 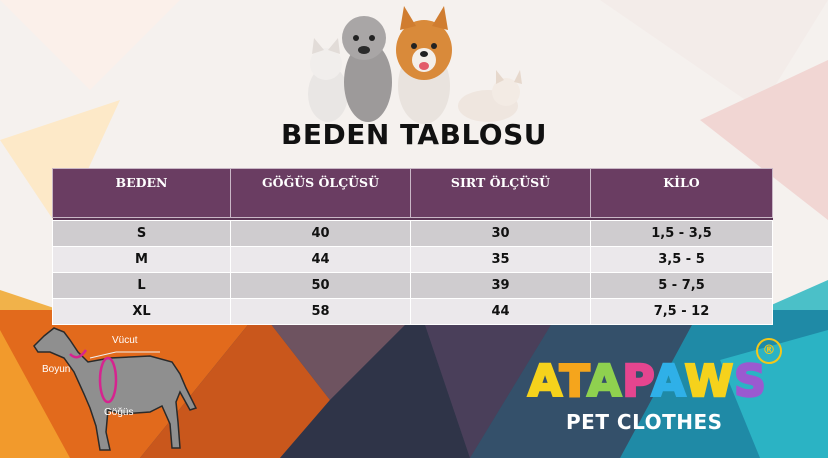 I want to click on cell-size: L, so click(x=141, y=285).